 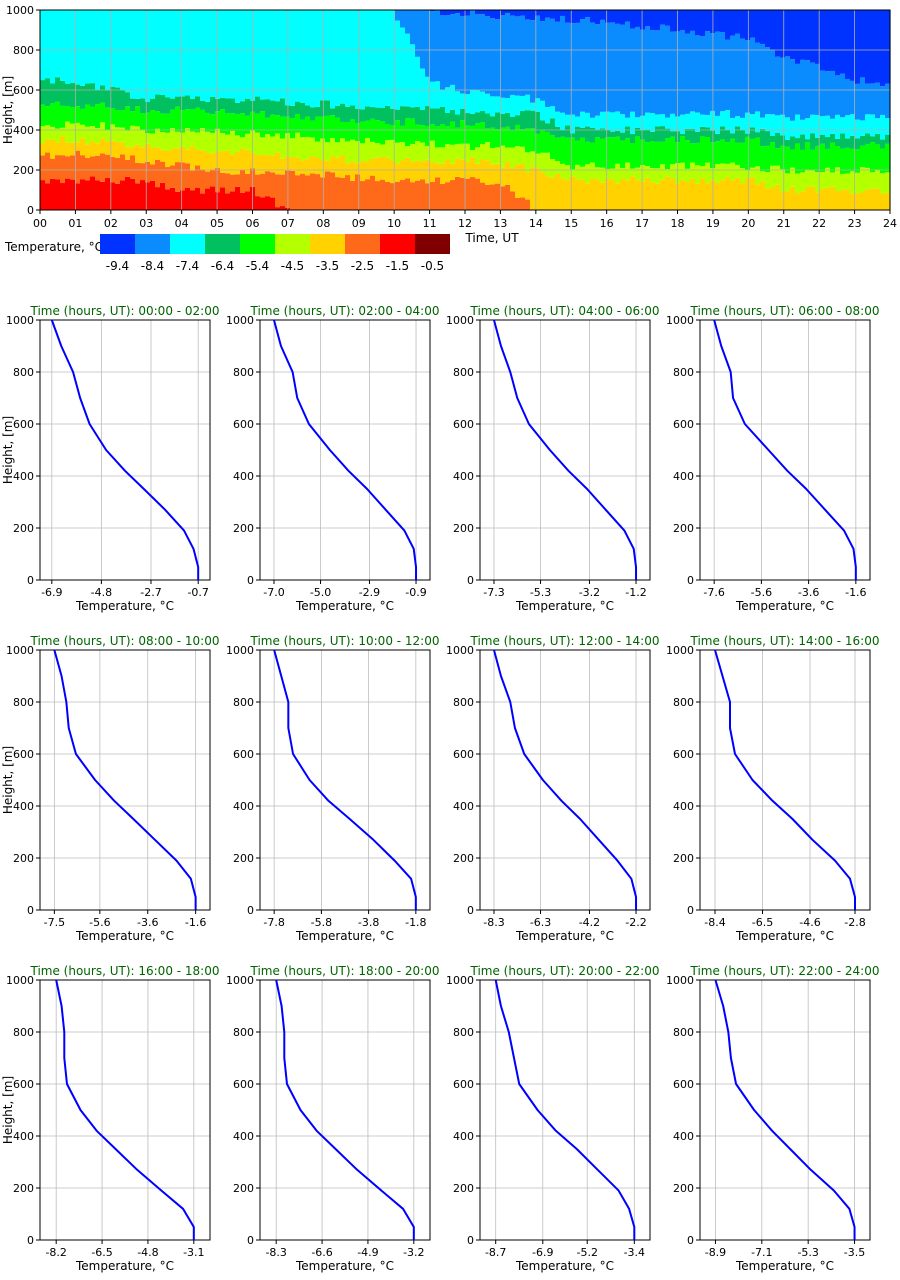 I want to click on x-tick-label: -2.8, so click(x=854, y=922).